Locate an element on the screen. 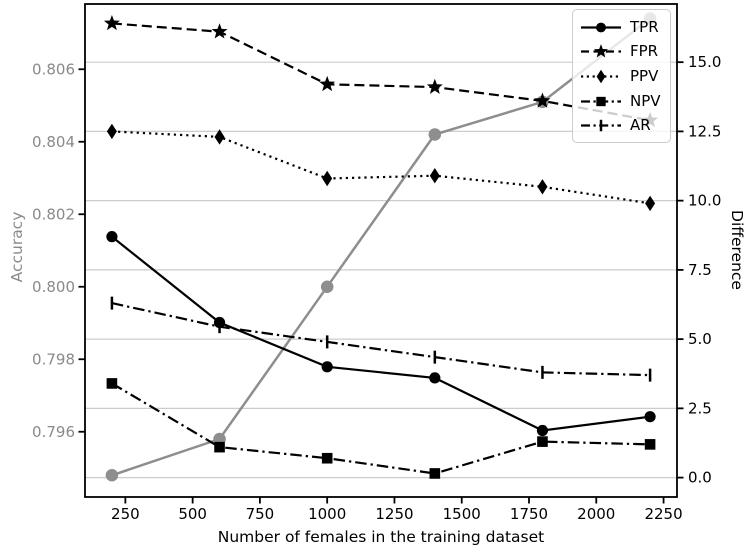 This screenshot has height=551, width=747. x-tick-label: 750 is located at coordinates (260, 514).